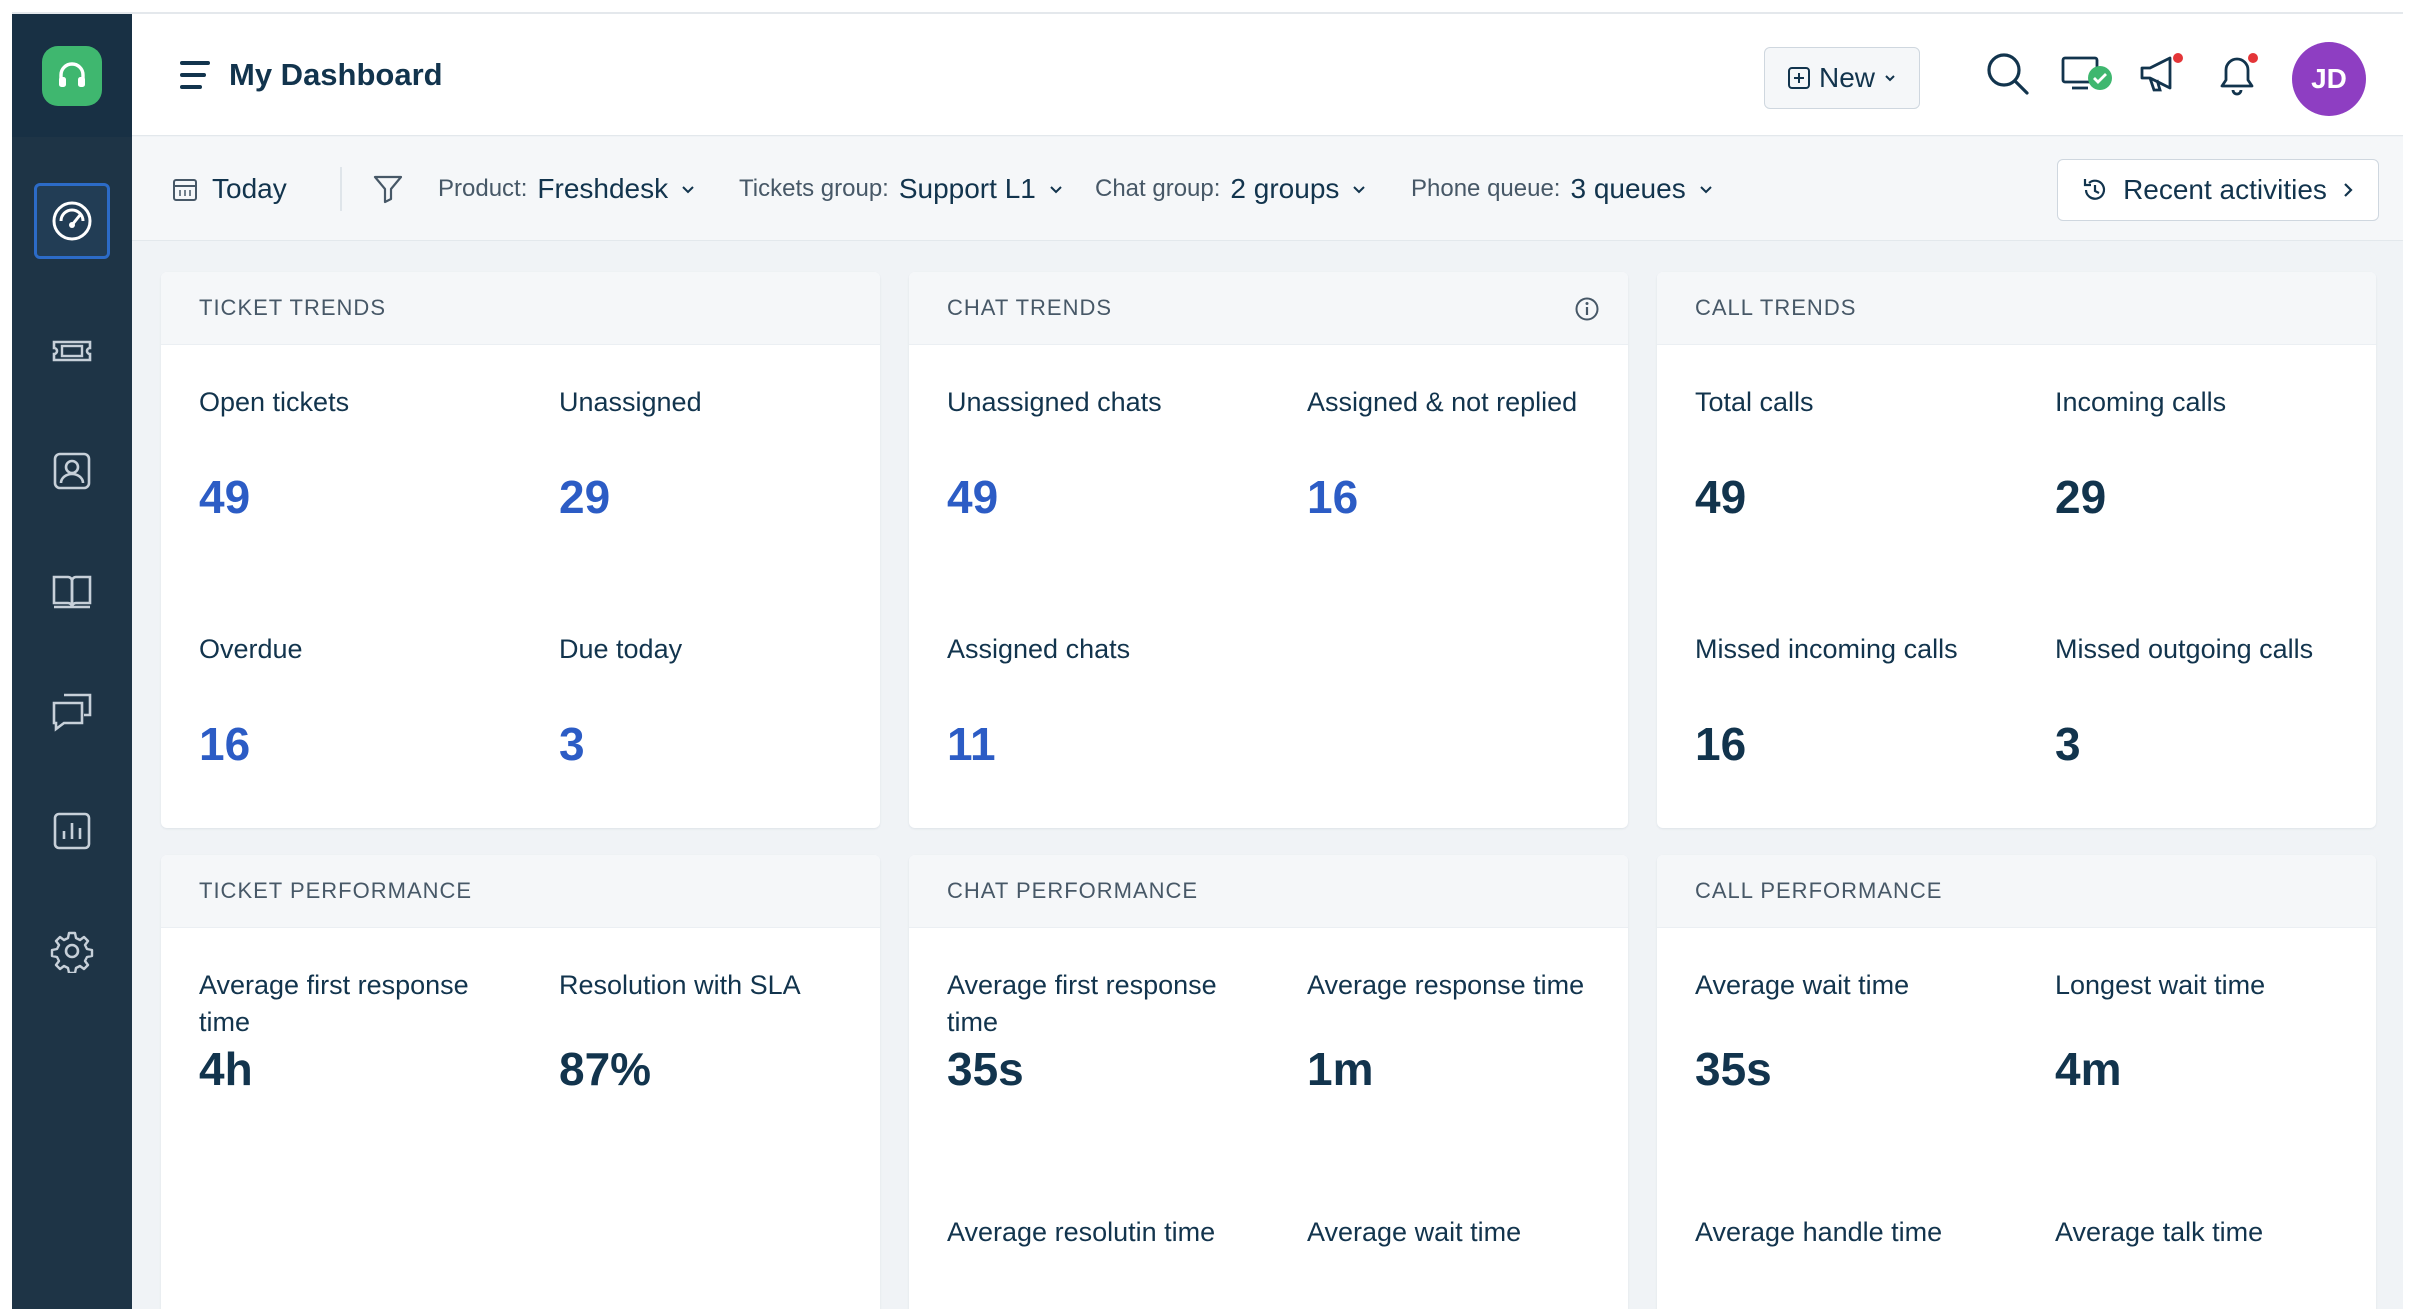 The image size is (2415, 1309). I want to click on hamburger-icon, so click(195, 75).